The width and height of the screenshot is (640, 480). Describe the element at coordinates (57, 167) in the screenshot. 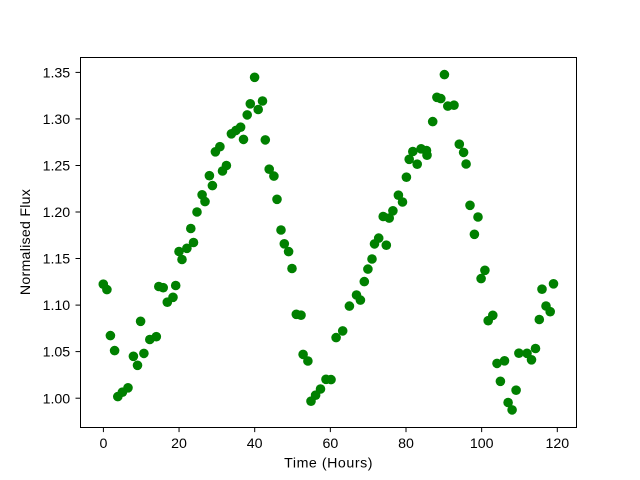

I see `svg-text: 1.25` at that location.